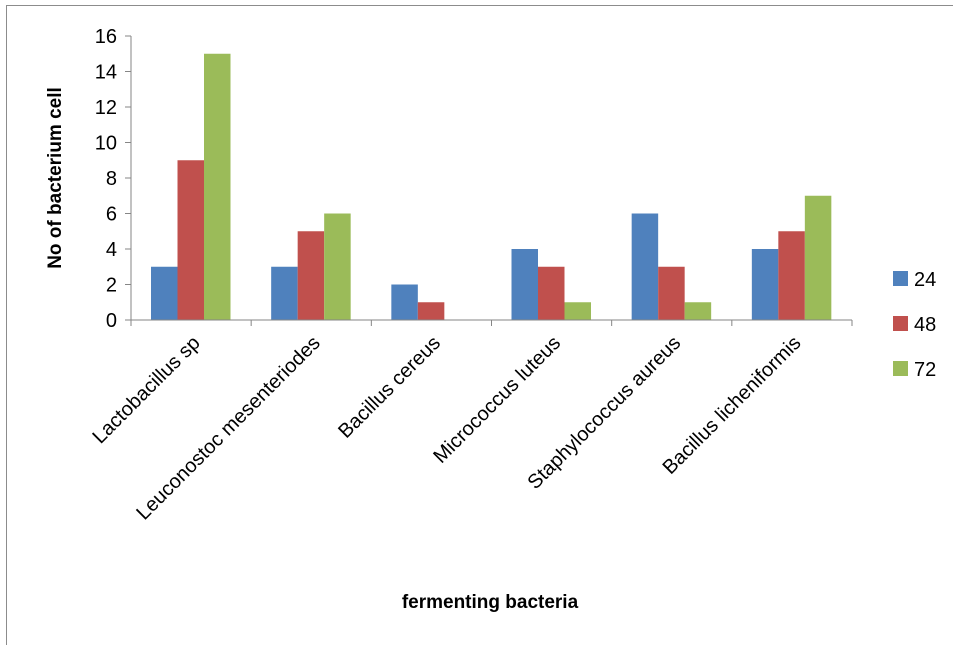  I want to click on legend-label: 48, so click(925, 325).